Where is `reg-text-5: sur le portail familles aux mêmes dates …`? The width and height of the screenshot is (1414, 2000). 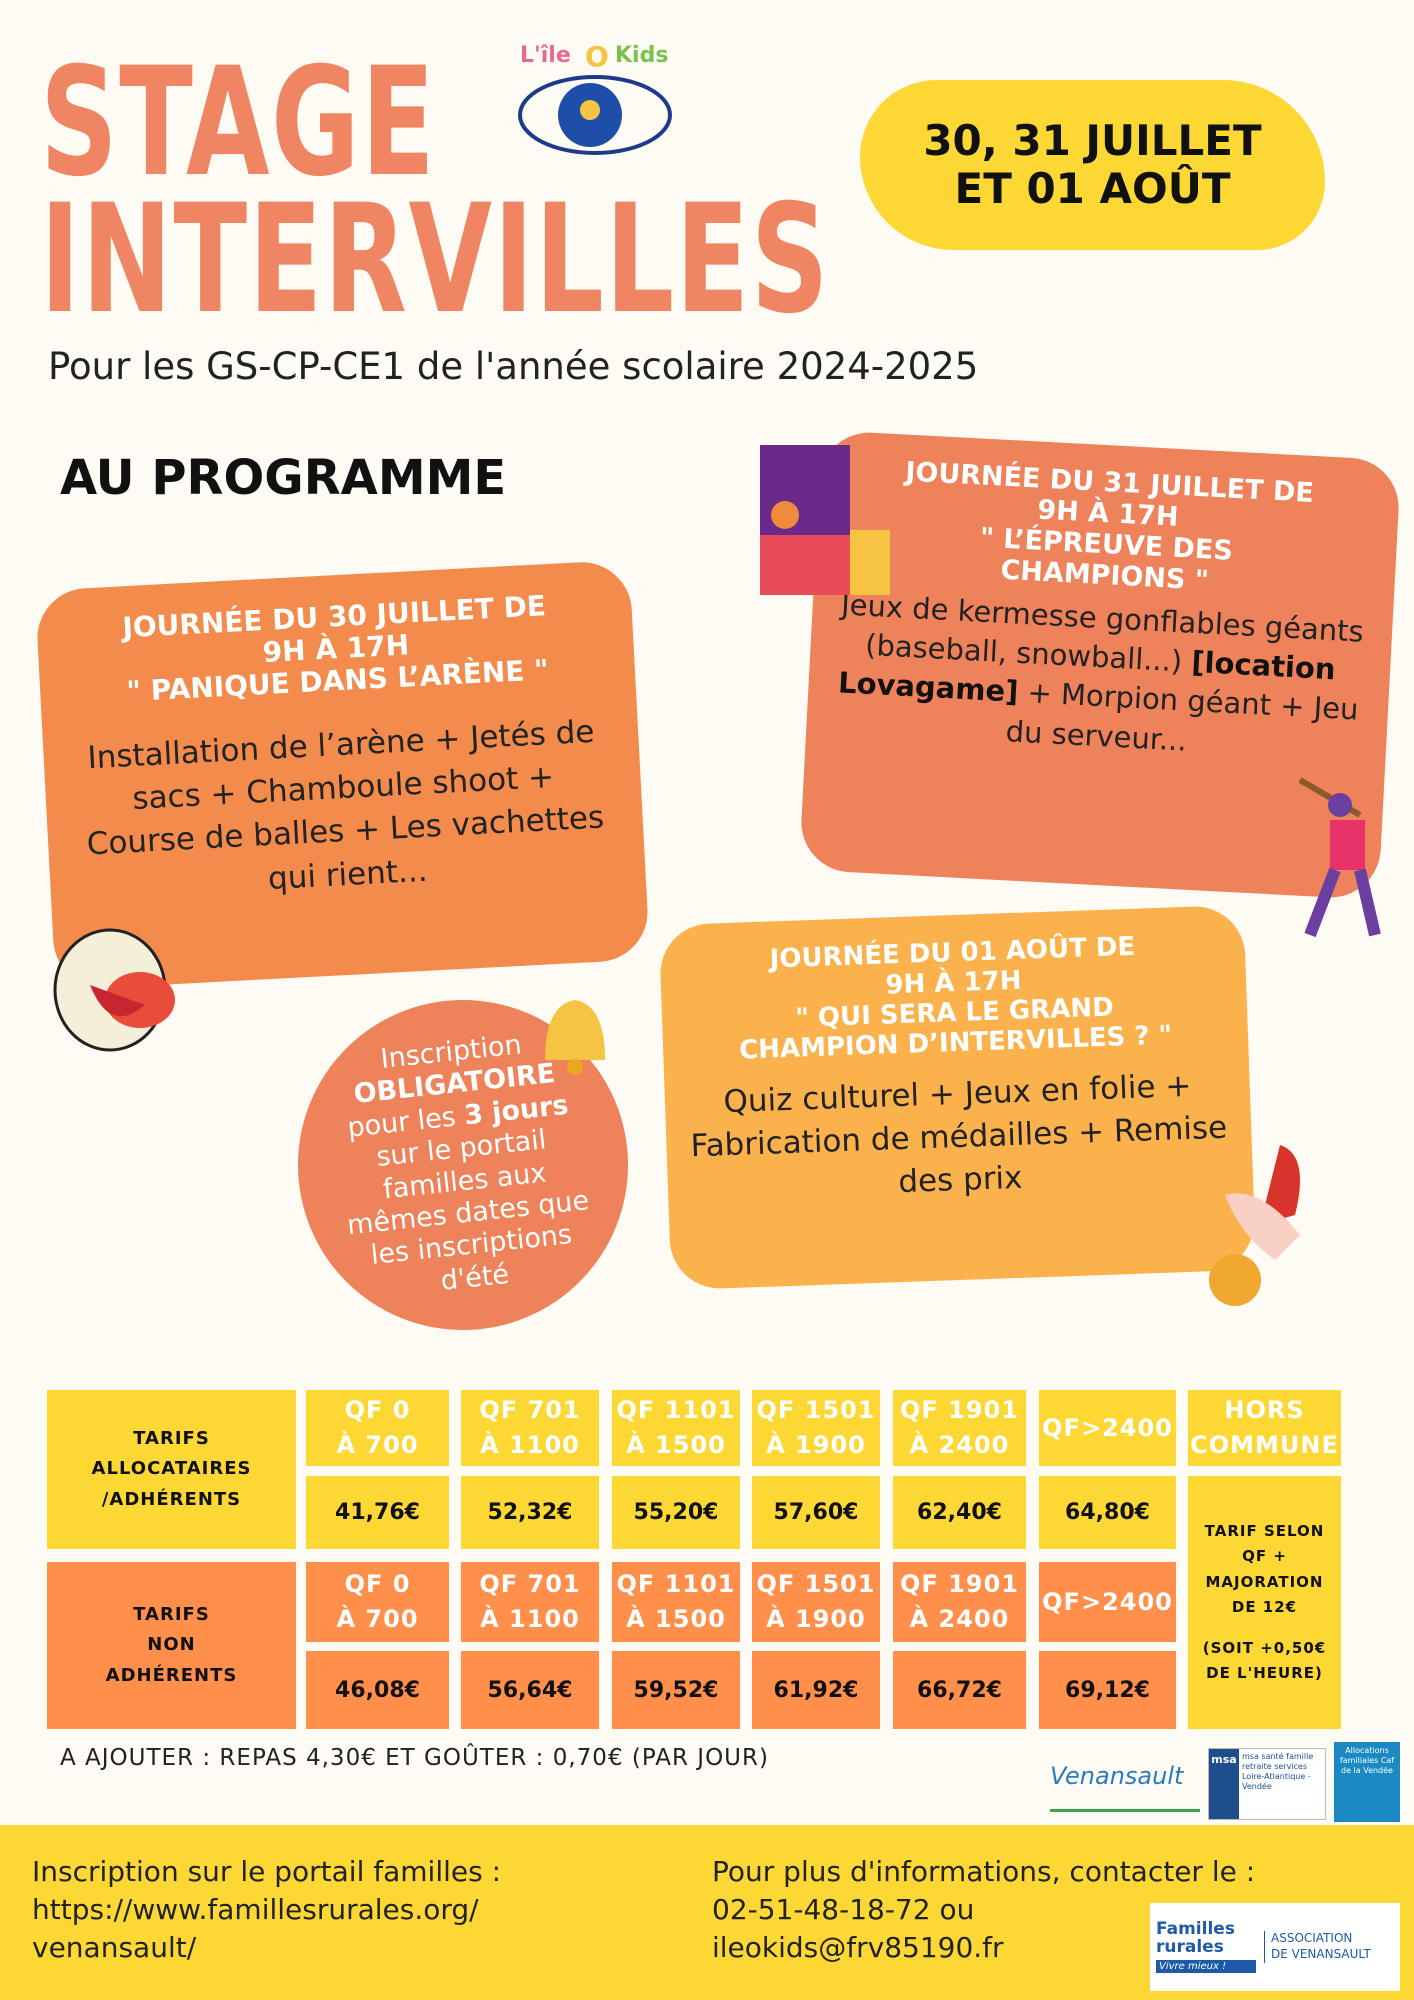 reg-text-5: sur le portail familles aux mêmes dates … is located at coordinates (468, 1210).